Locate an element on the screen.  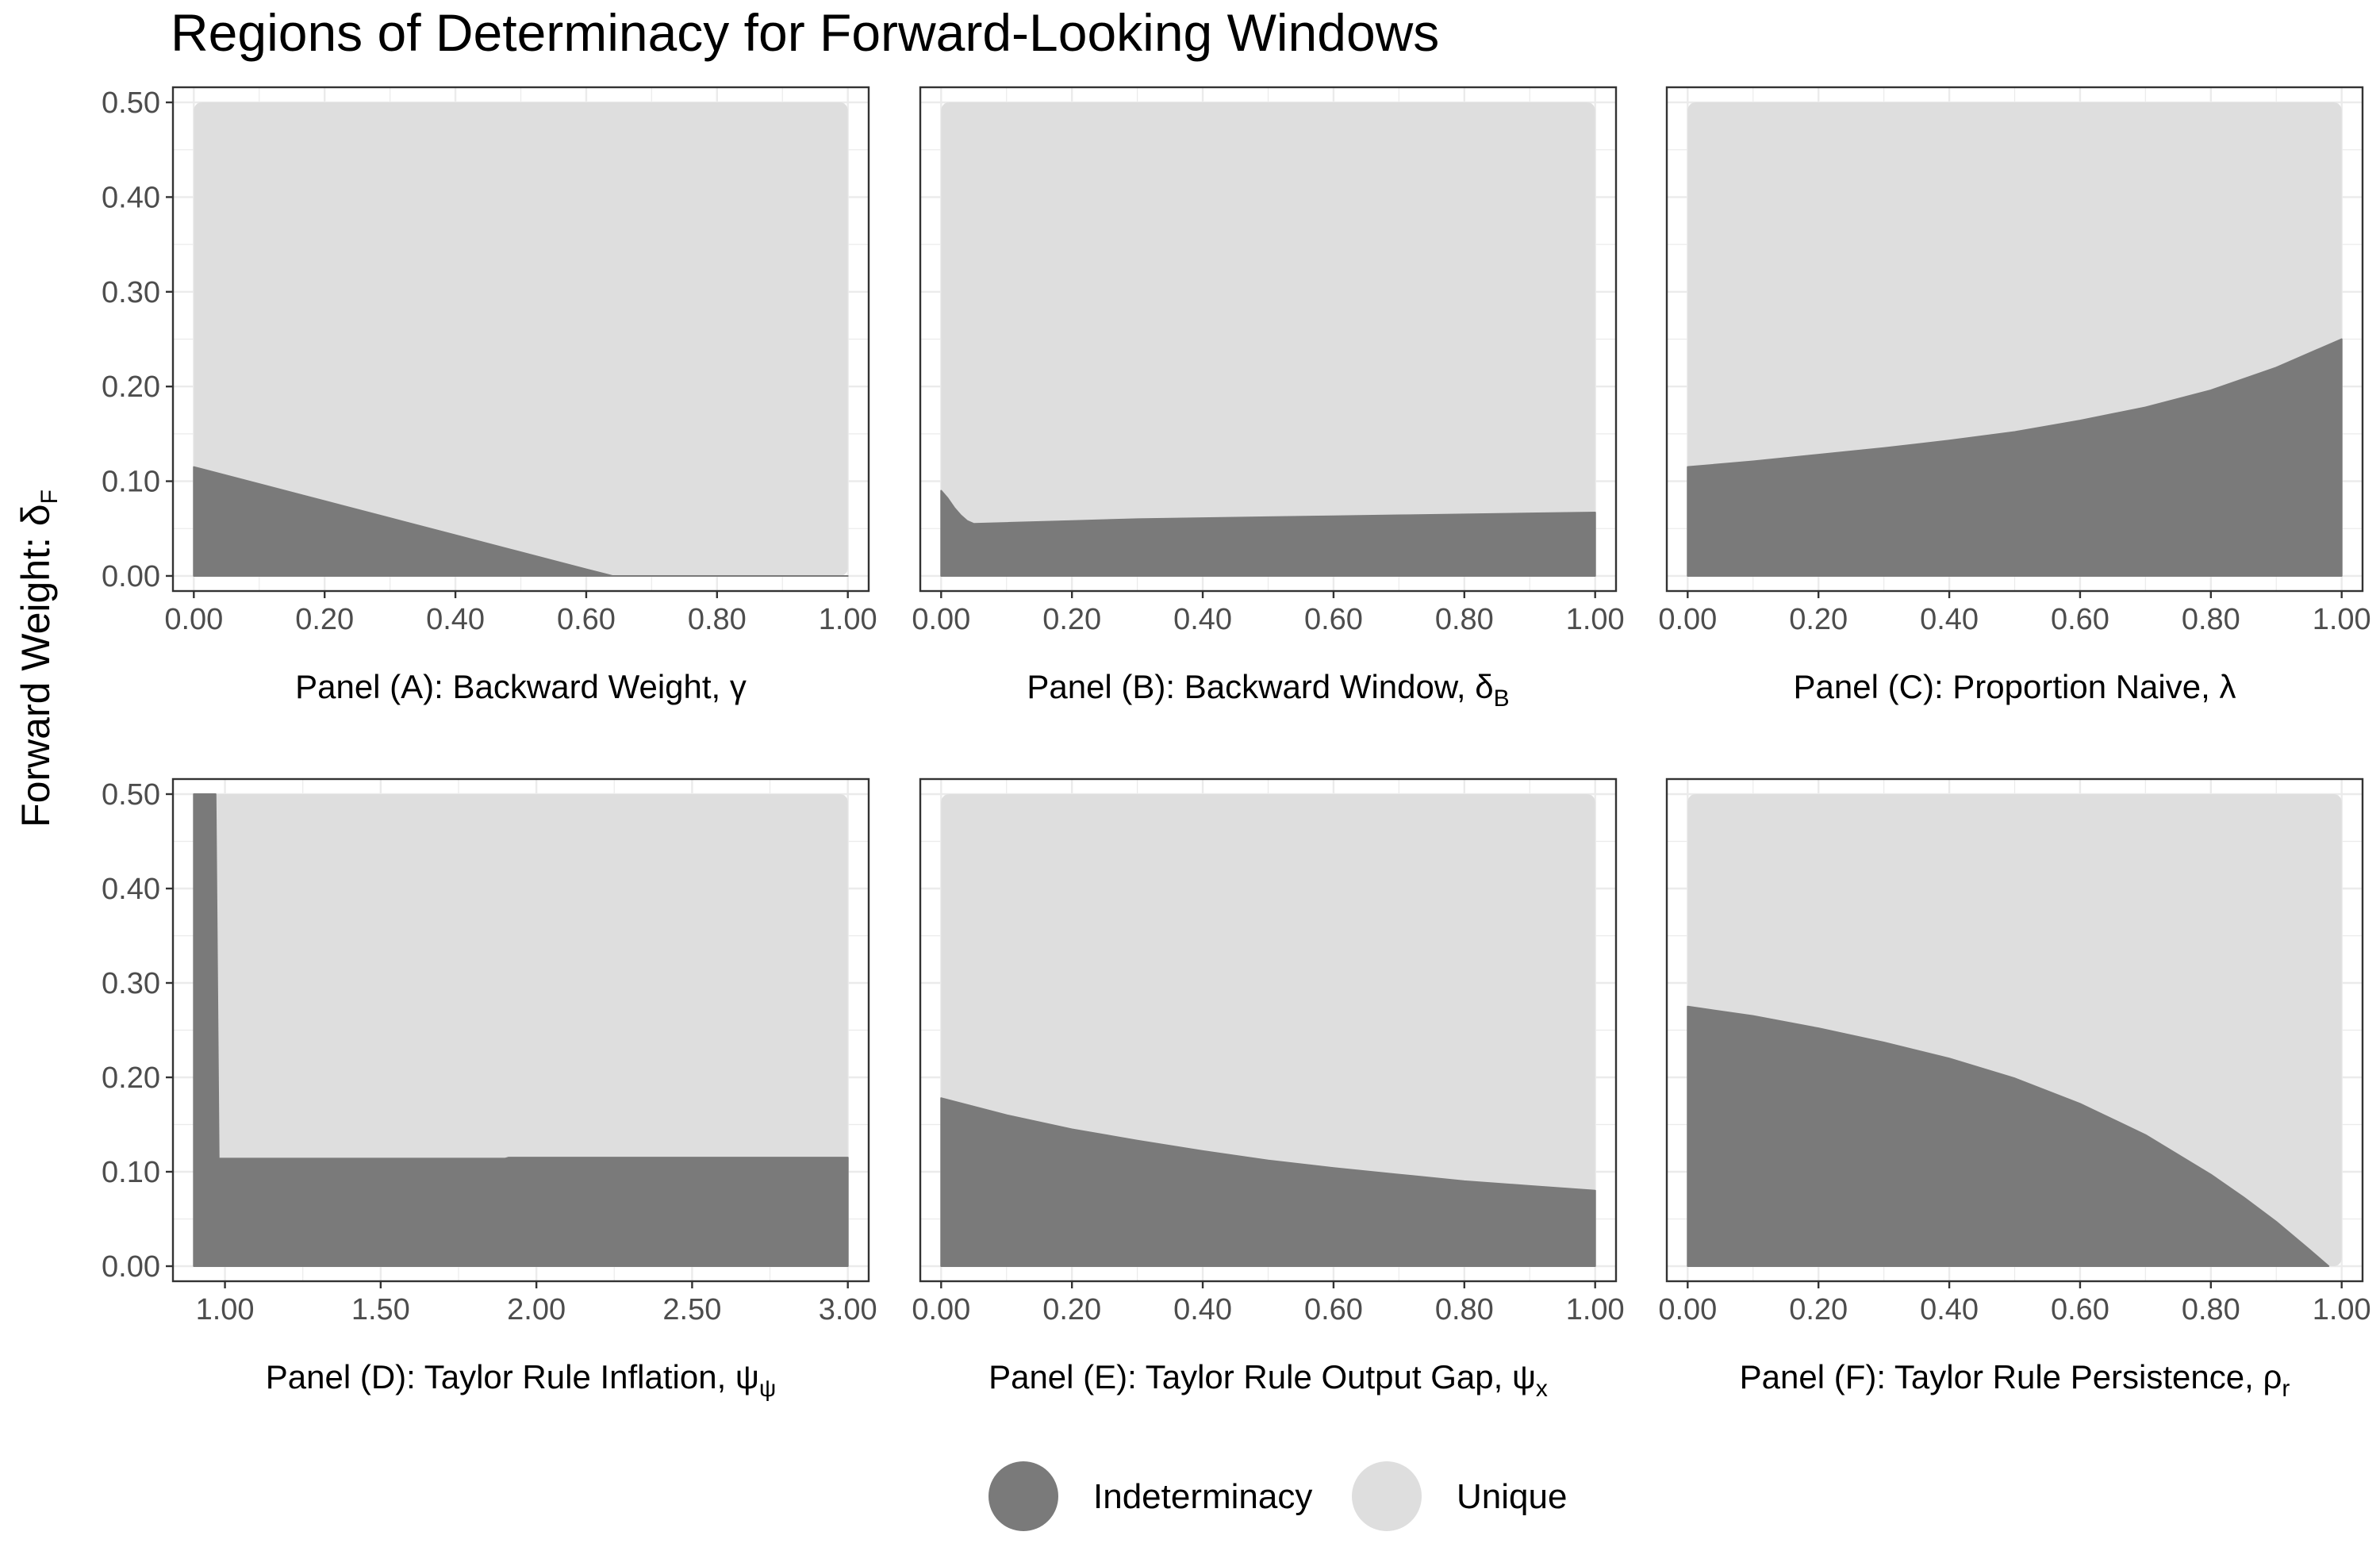
legend-item-indeterminacy: Indeterminacy is located at coordinates (1150, 1496).